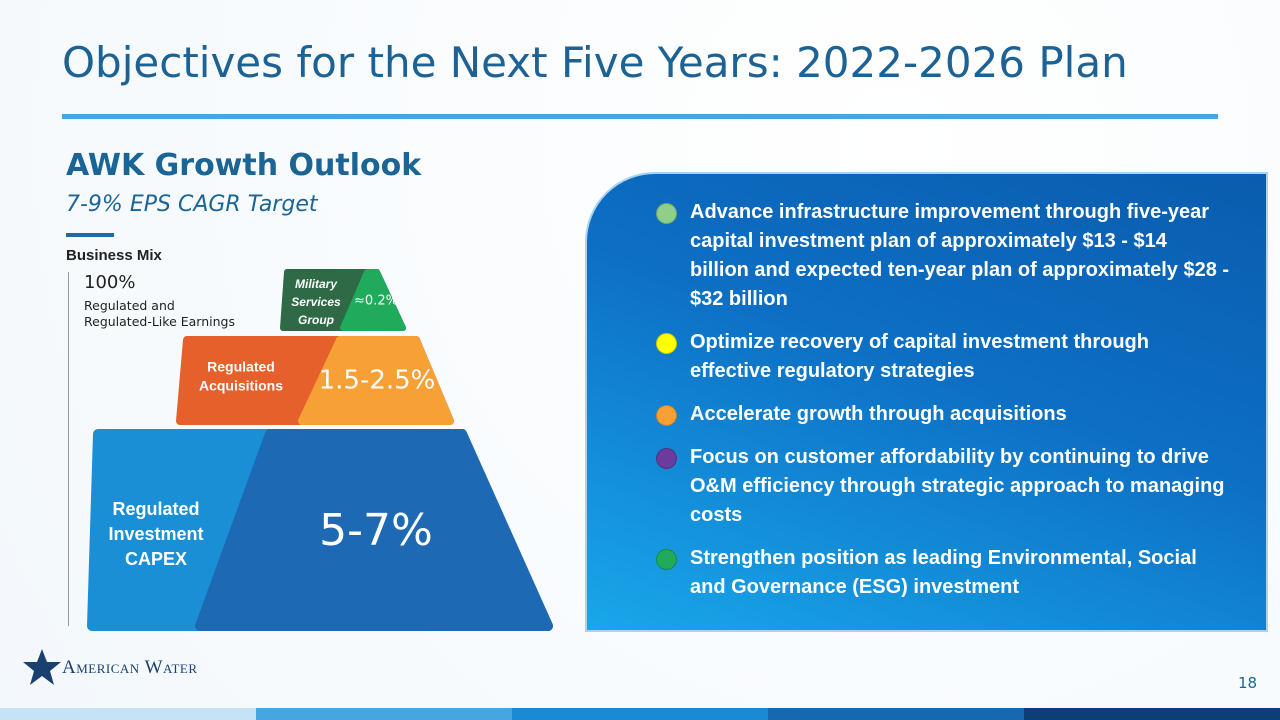  I want to click on mix-description: Regulated and Regulated-Like Earnings, so click(159, 314).